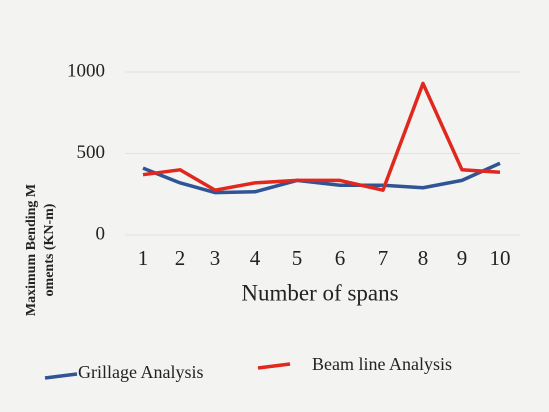  I want to click on y-axis-title: Maximum Bending M, so click(31, 250).